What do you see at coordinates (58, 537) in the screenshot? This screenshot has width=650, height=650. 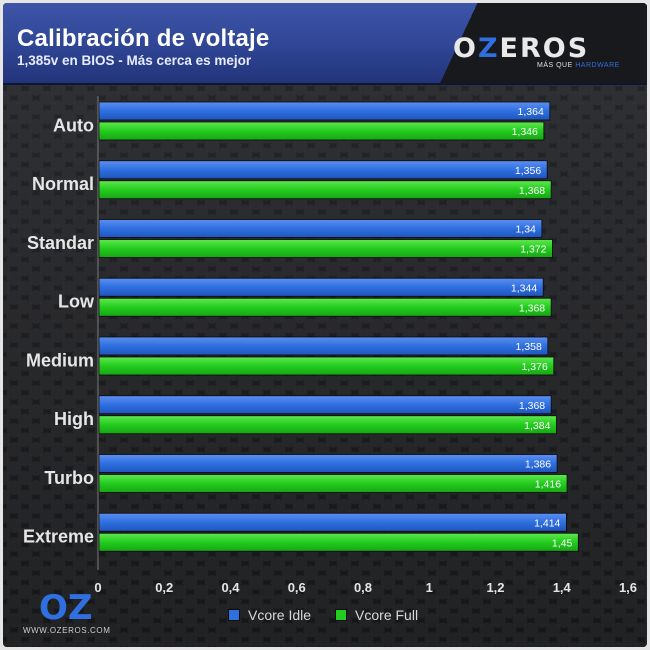 I see `category-label: Extreme` at bounding box center [58, 537].